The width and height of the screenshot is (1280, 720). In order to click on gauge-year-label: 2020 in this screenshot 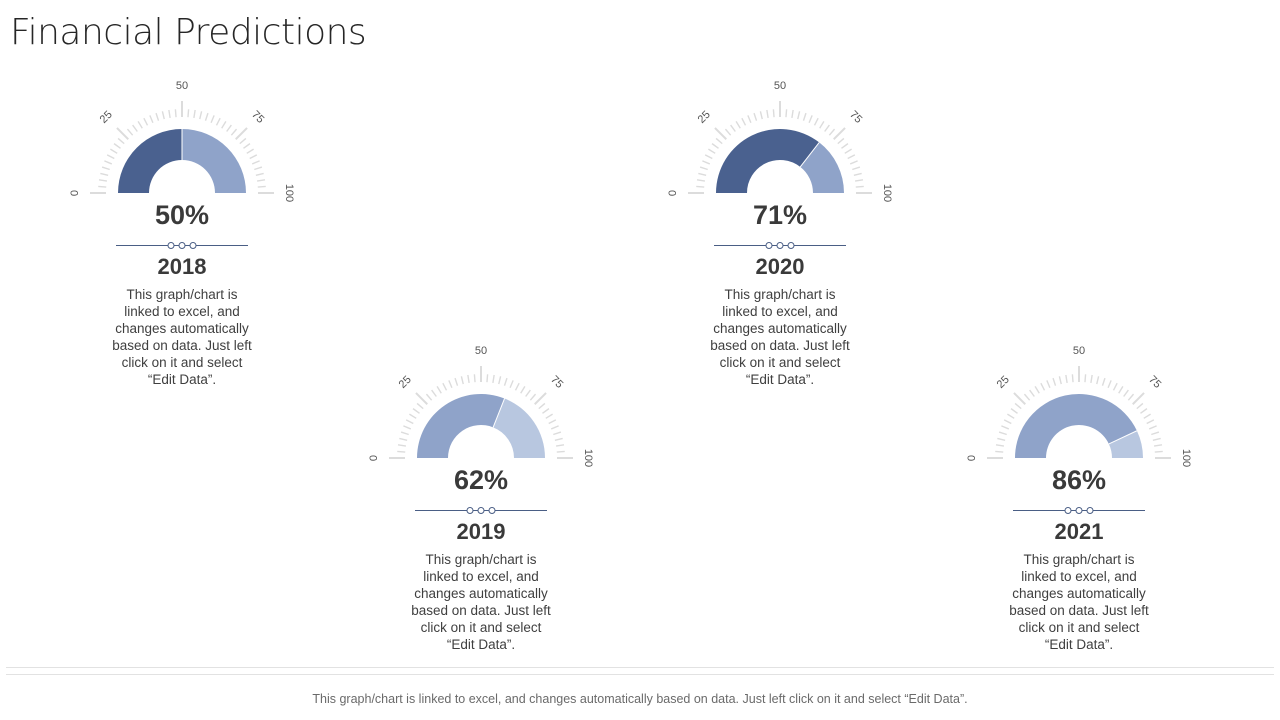, I will do `click(780, 266)`.